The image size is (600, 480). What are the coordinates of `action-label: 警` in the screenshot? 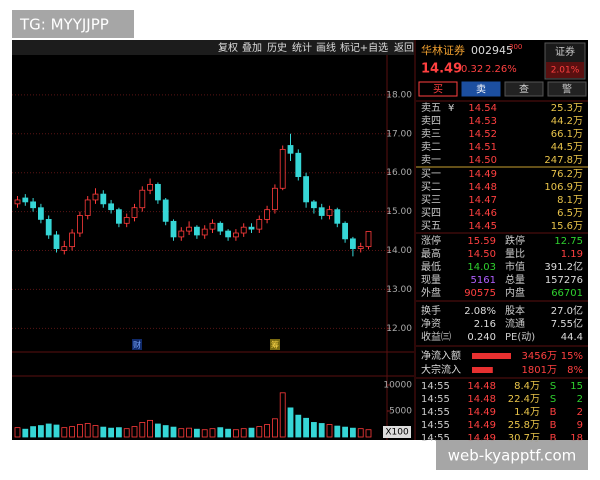 It's located at (567, 89).